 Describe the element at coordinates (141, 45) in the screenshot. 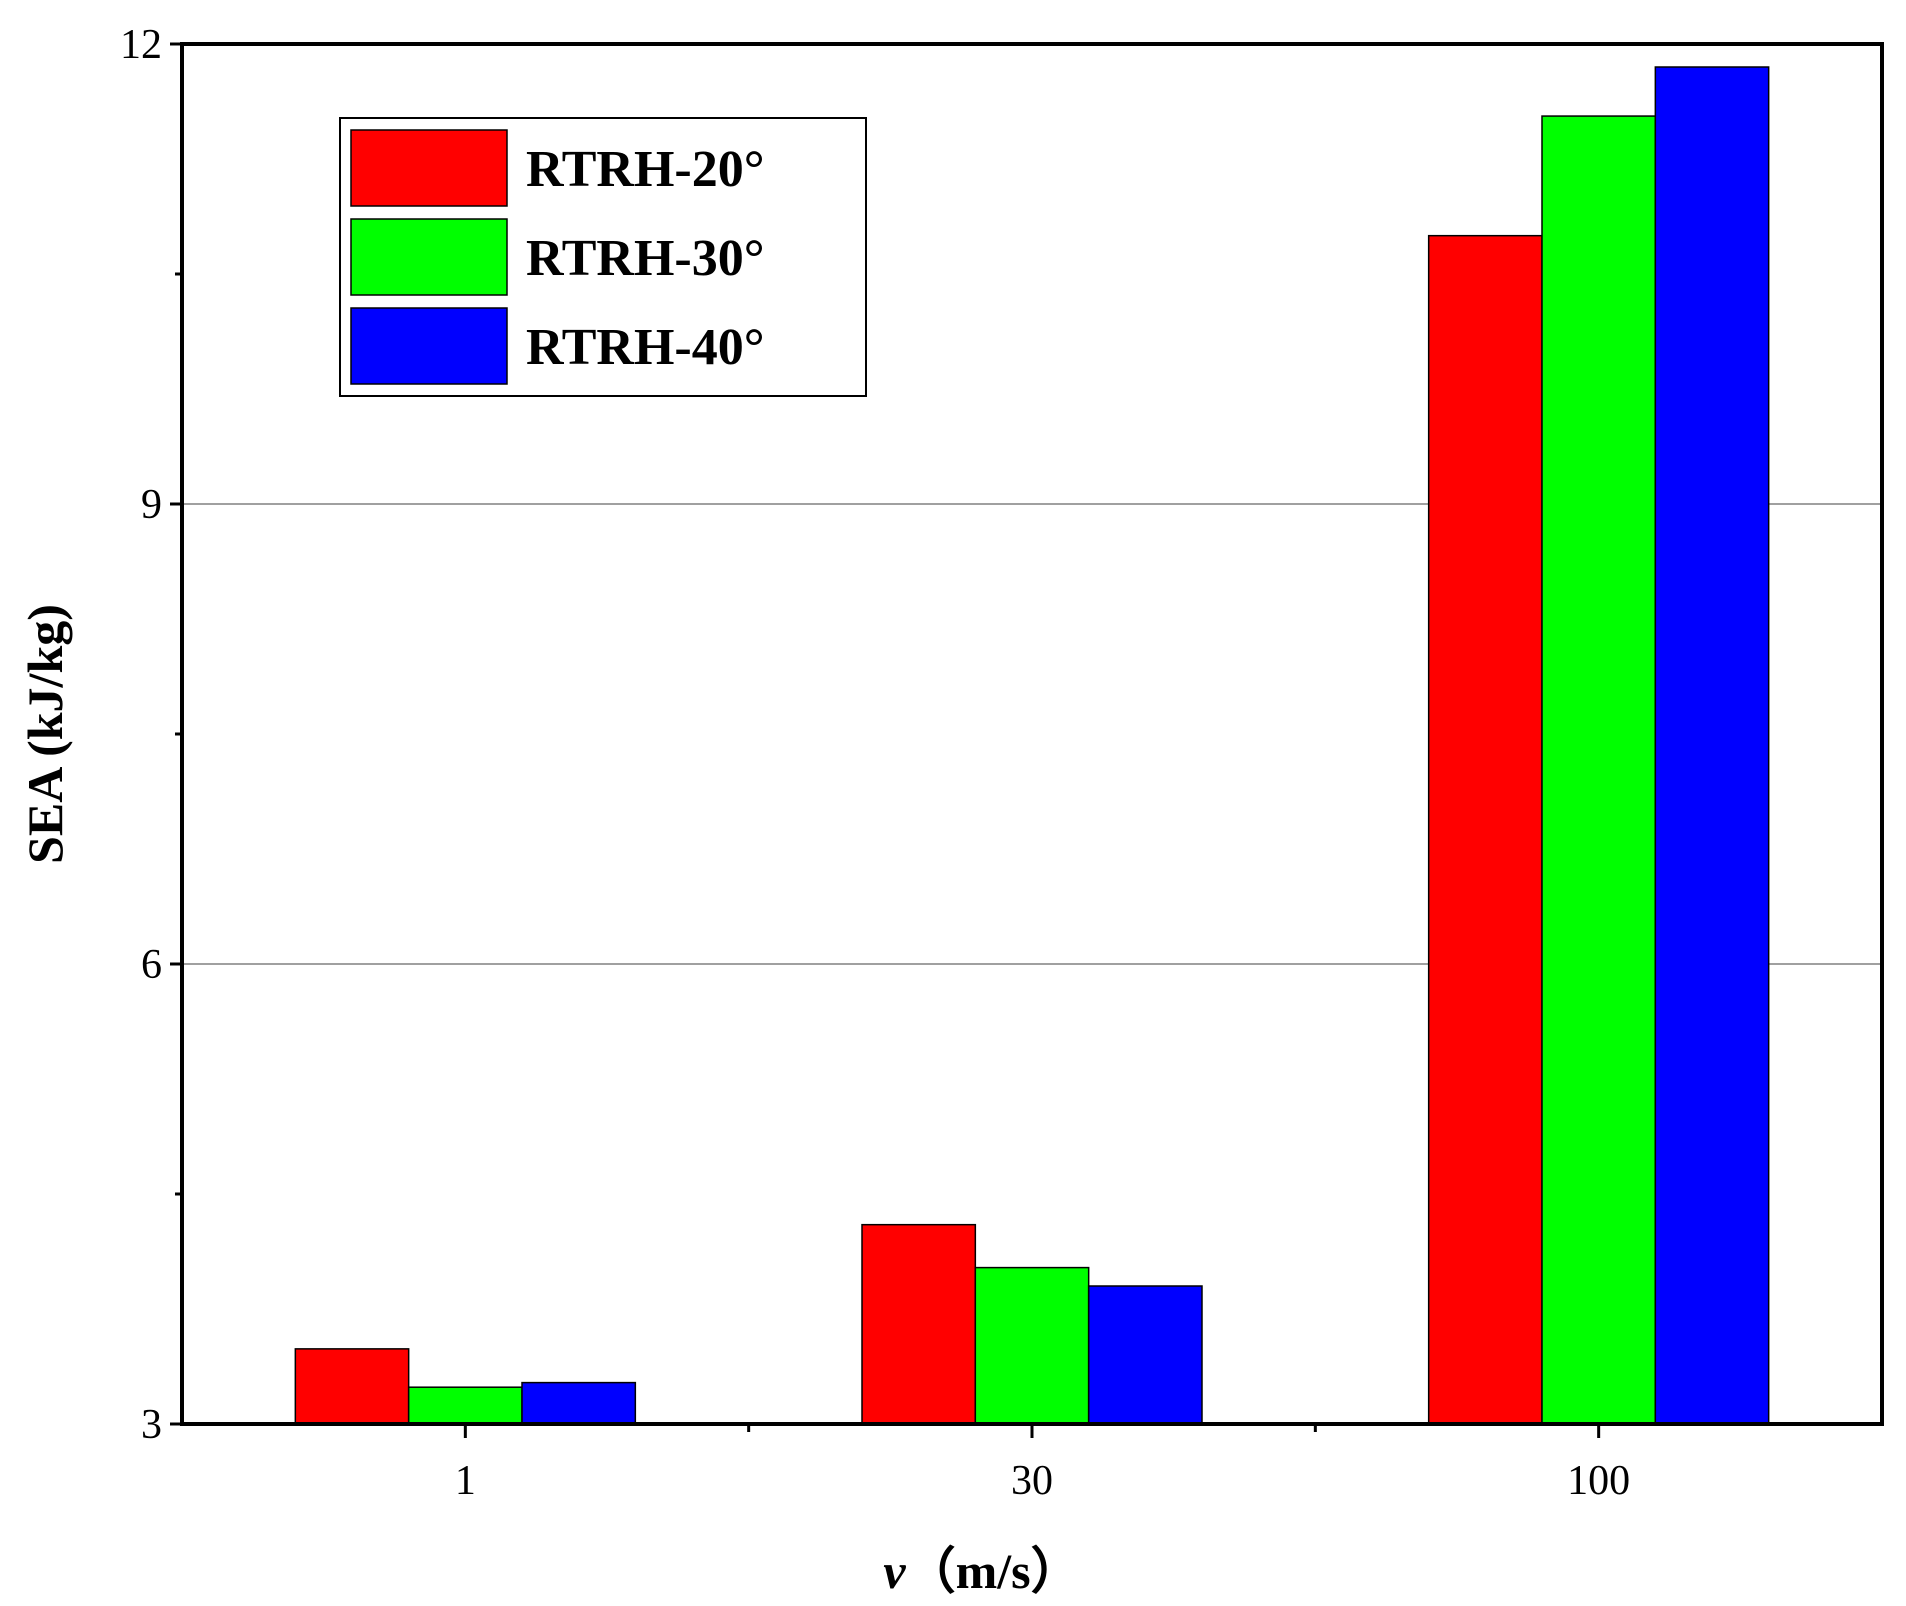

I see `y-tick-label: 12` at that location.